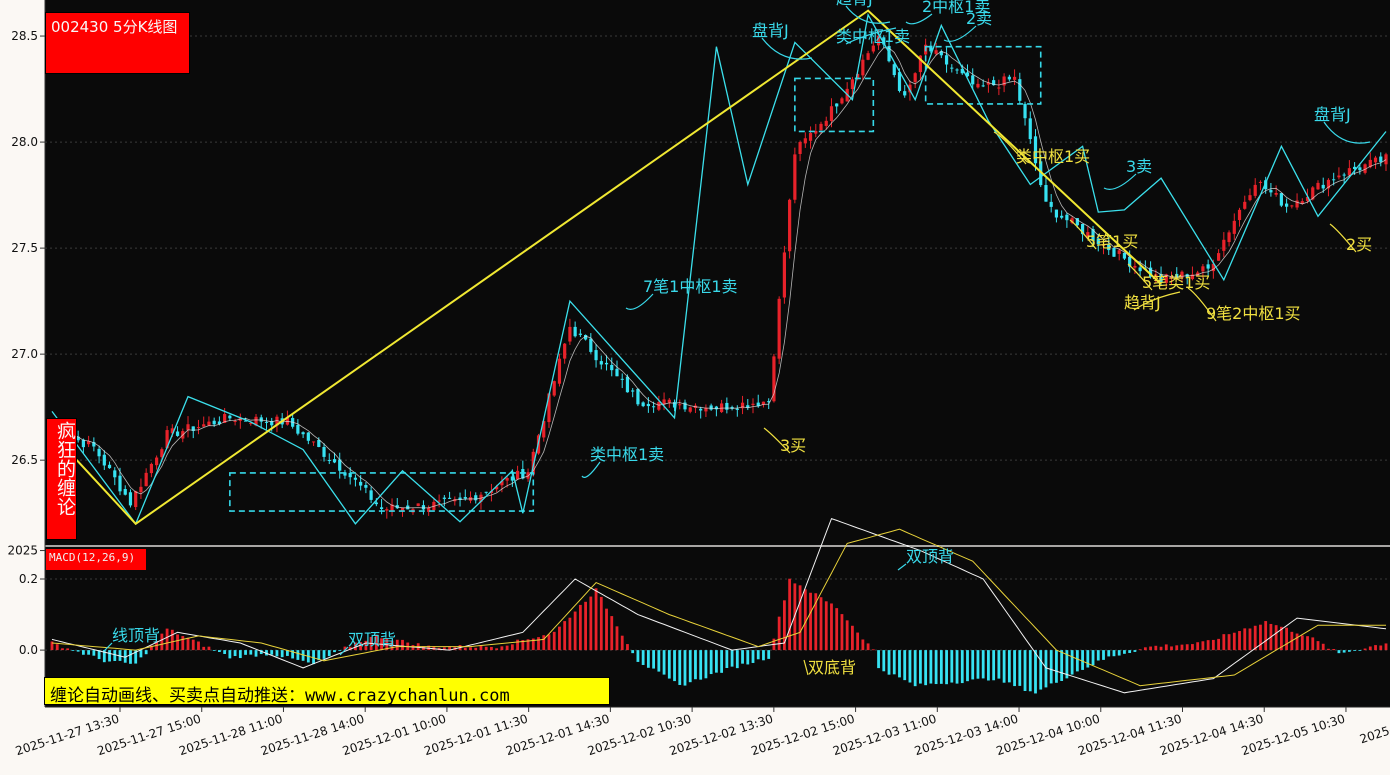  I want to click on promo-banner: 缠论自动画线、买卖点自动推送：www.crazychanlun.com, so click(327, 691).